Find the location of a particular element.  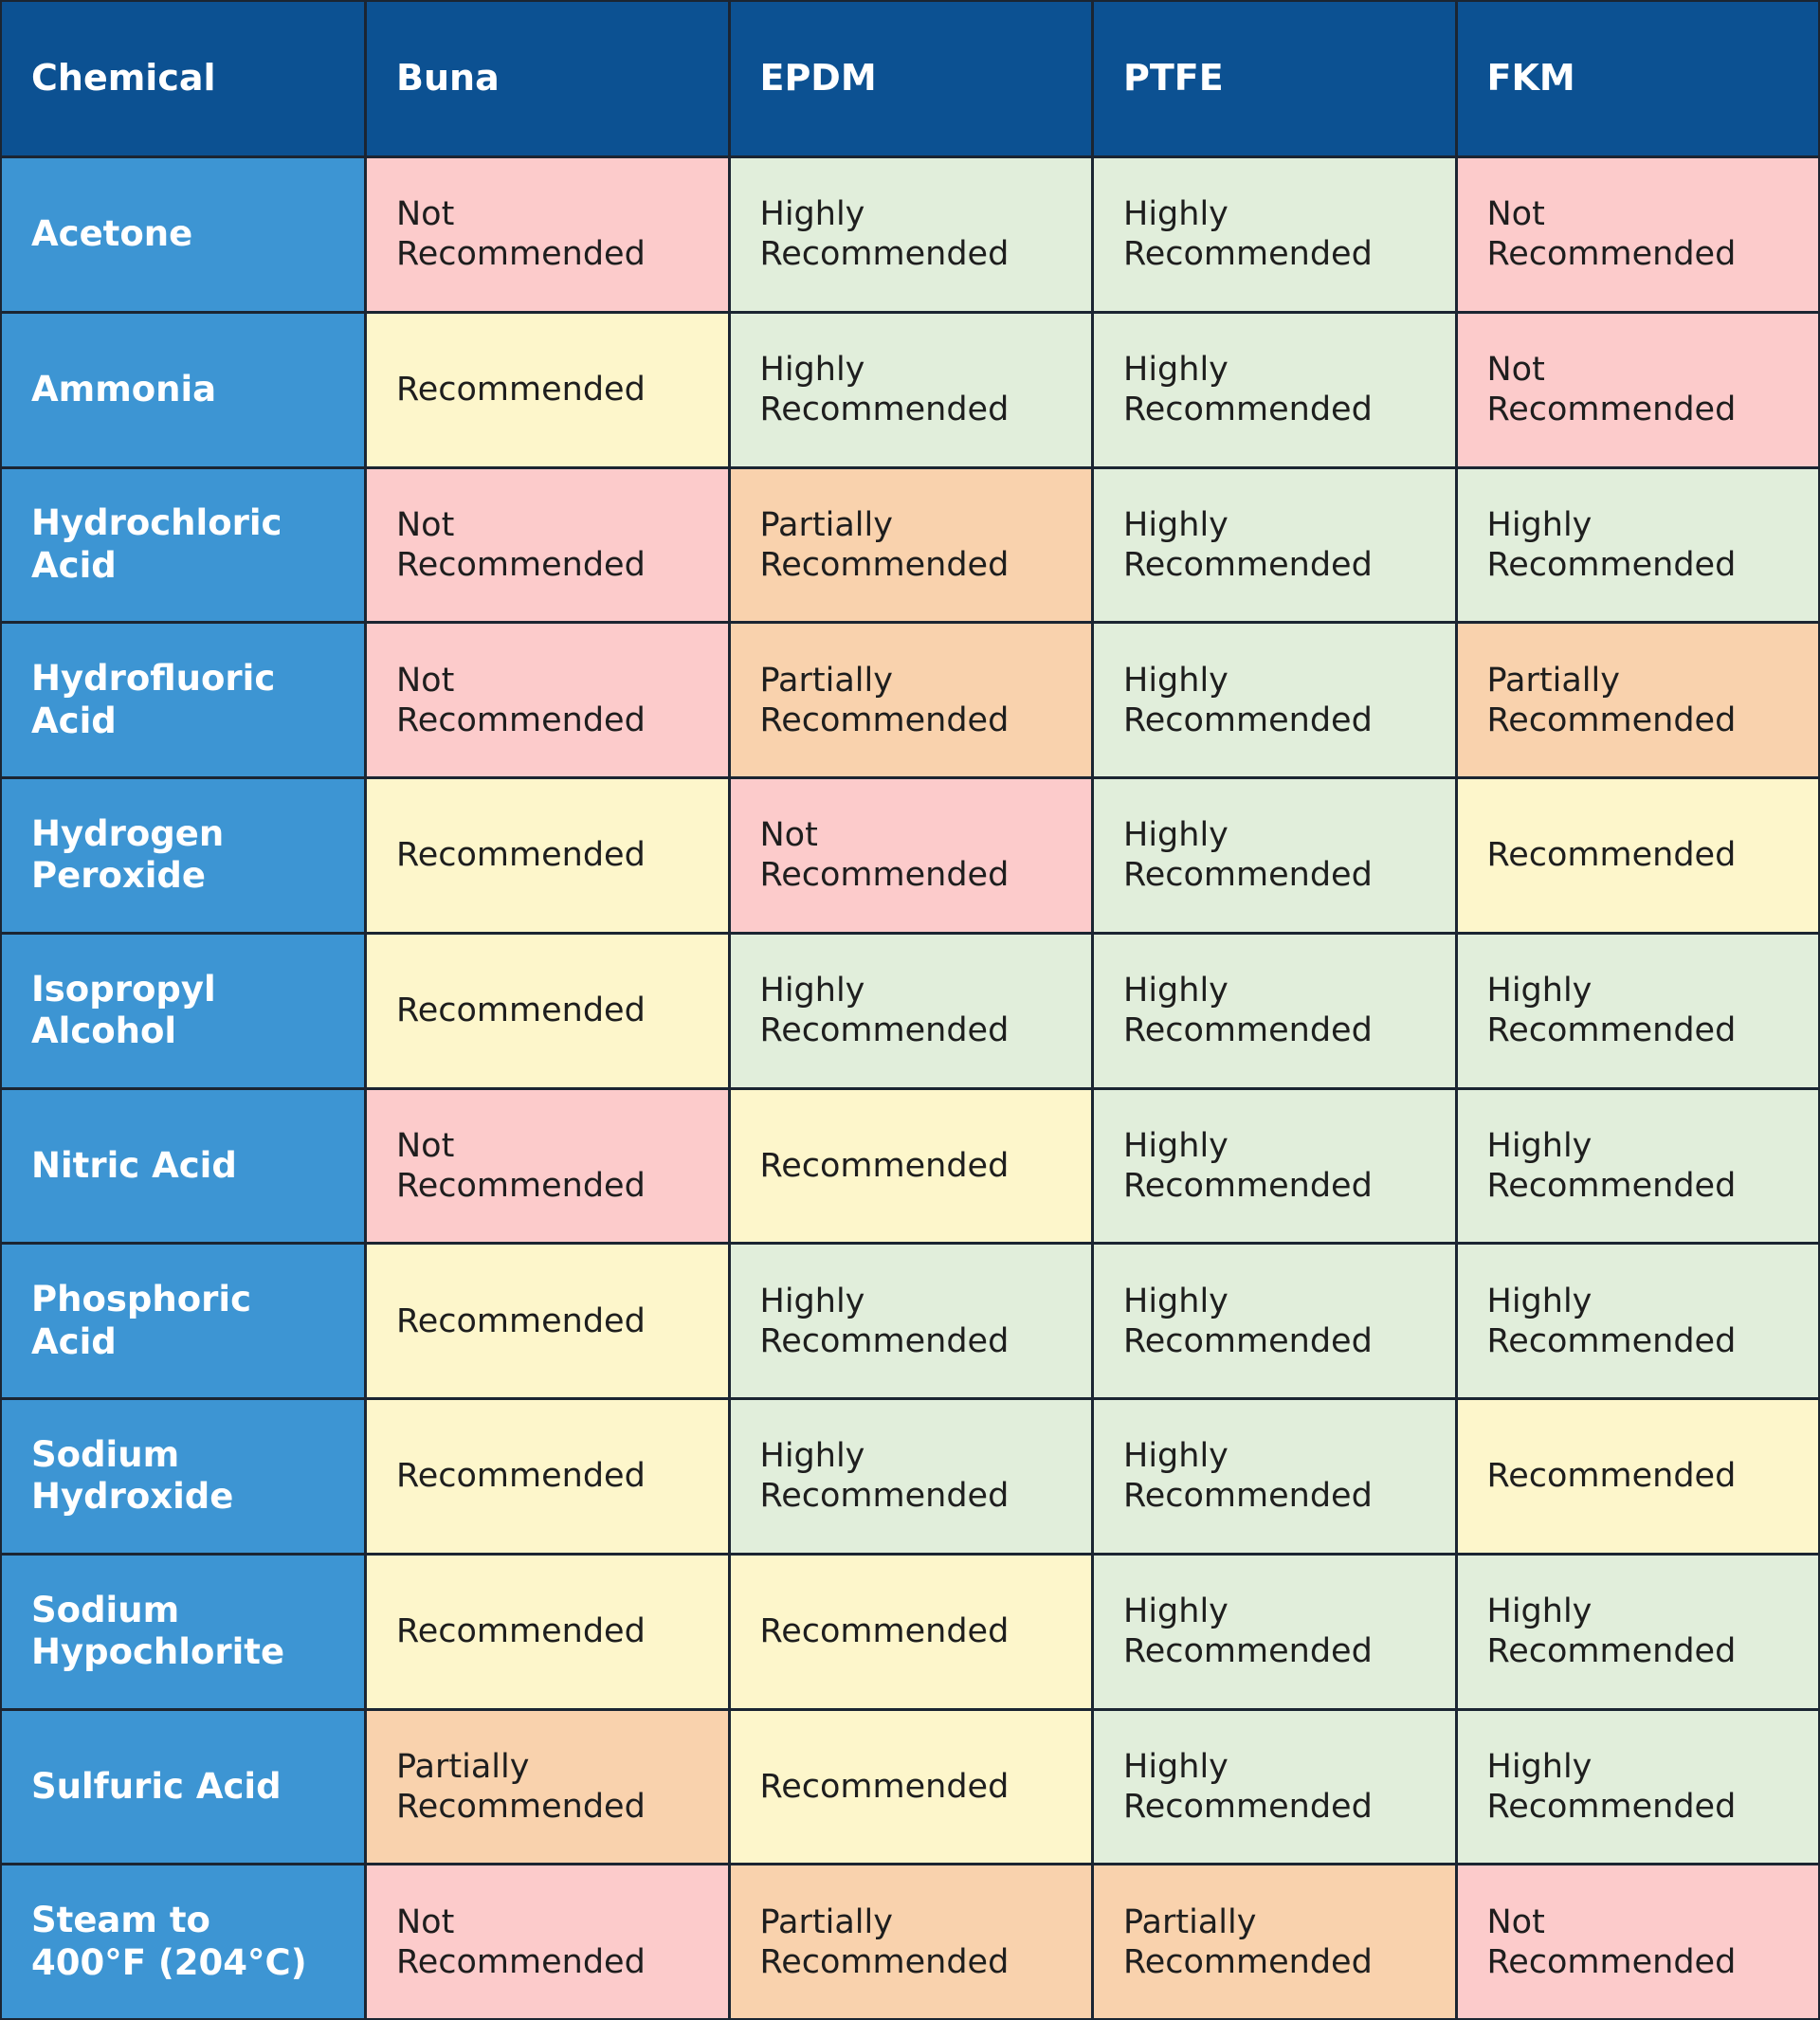

header-cell: Chemical is located at coordinates (183, 79).